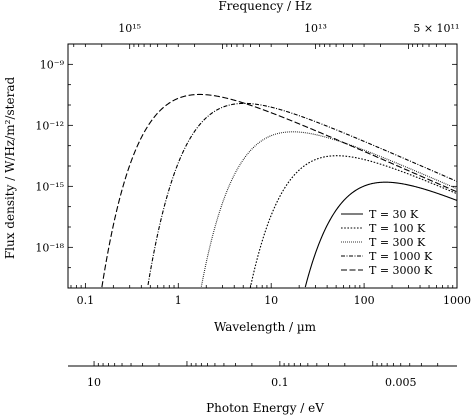  What do you see at coordinates (401, 256) in the screenshot?
I see `legend-label-3: T = 1000 K` at bounding box center [401, 256].